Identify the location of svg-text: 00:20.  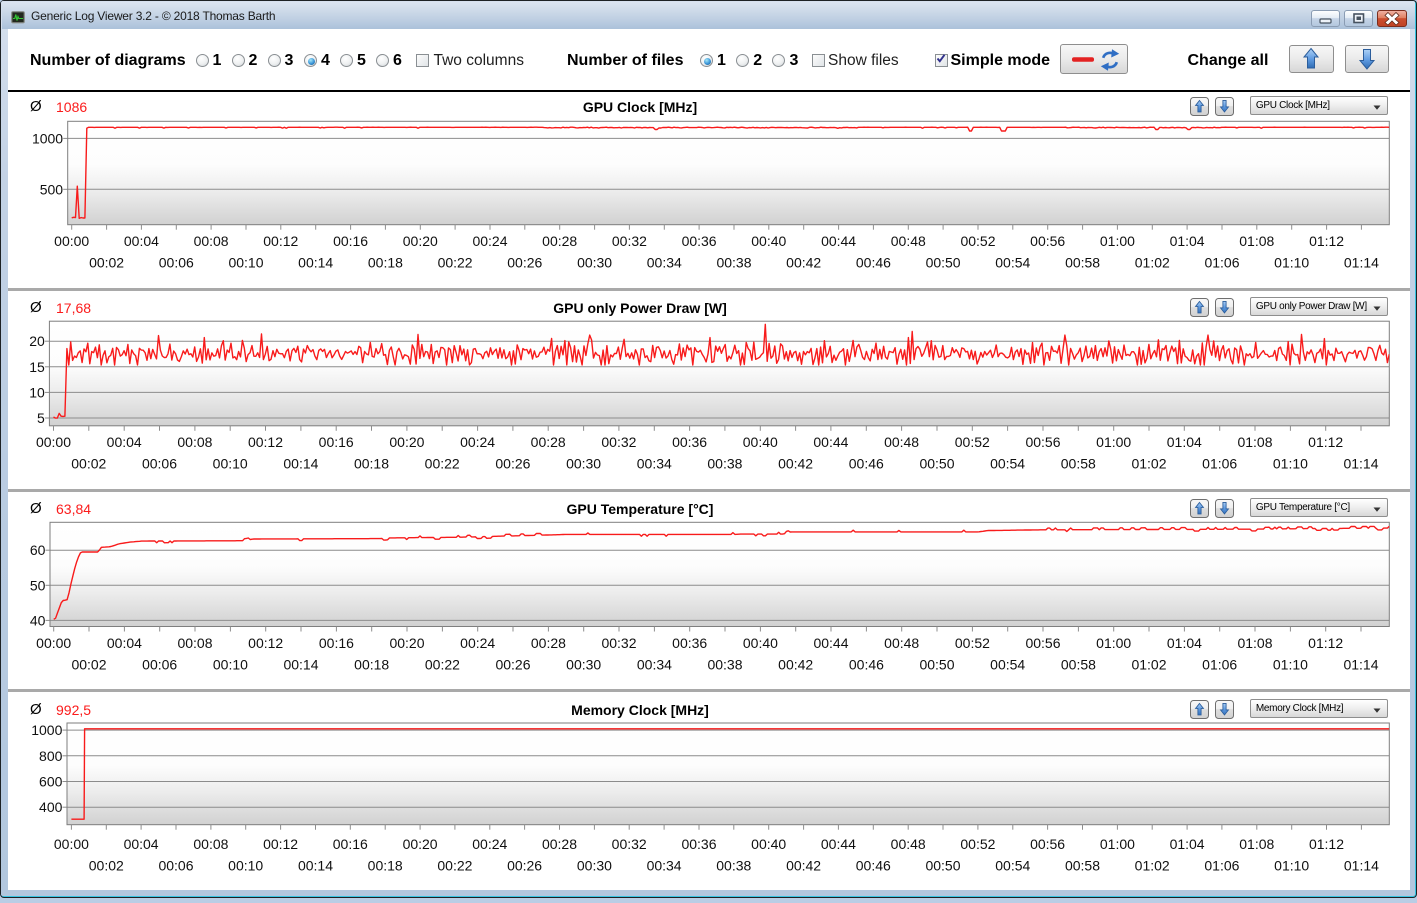
(420, 241).